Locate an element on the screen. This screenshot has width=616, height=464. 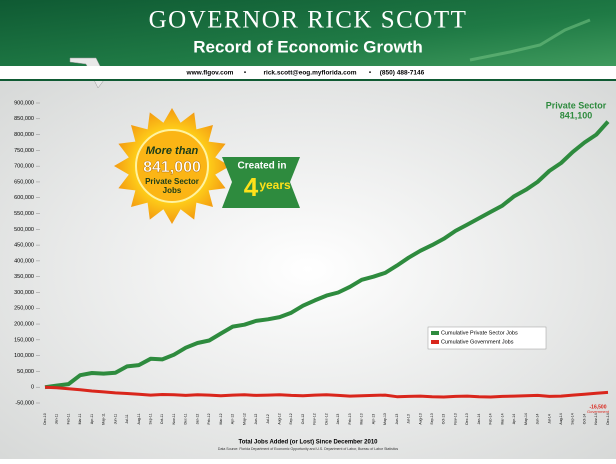
x-tick-label: Sep-11 is located at coordinates (150, 418).